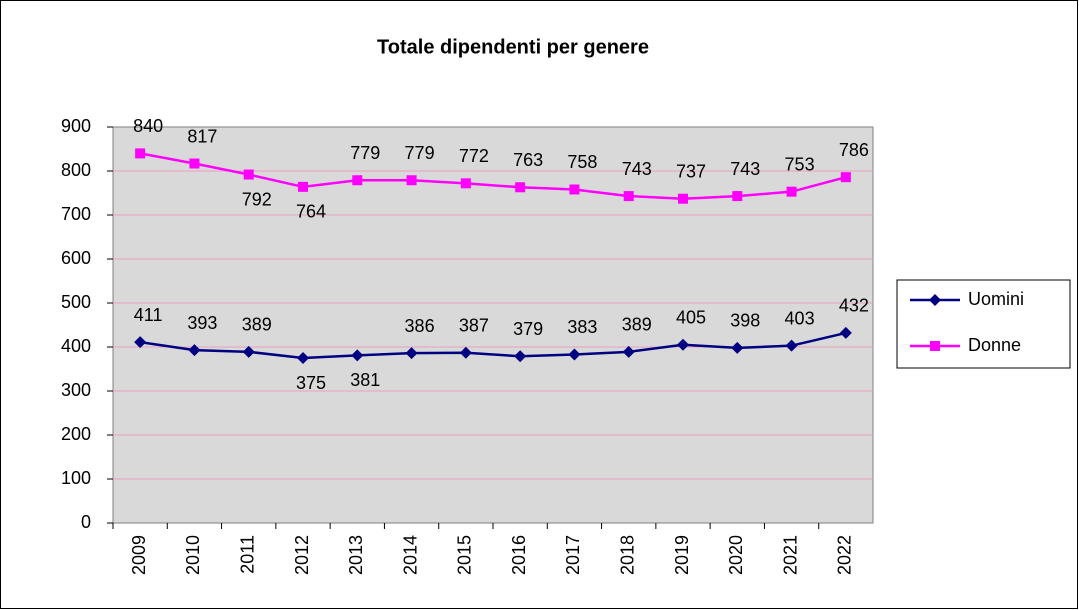  Describe the element at coordinates (519, 555) in the screenshot. I see `x-tick-label: 2016` at that location.